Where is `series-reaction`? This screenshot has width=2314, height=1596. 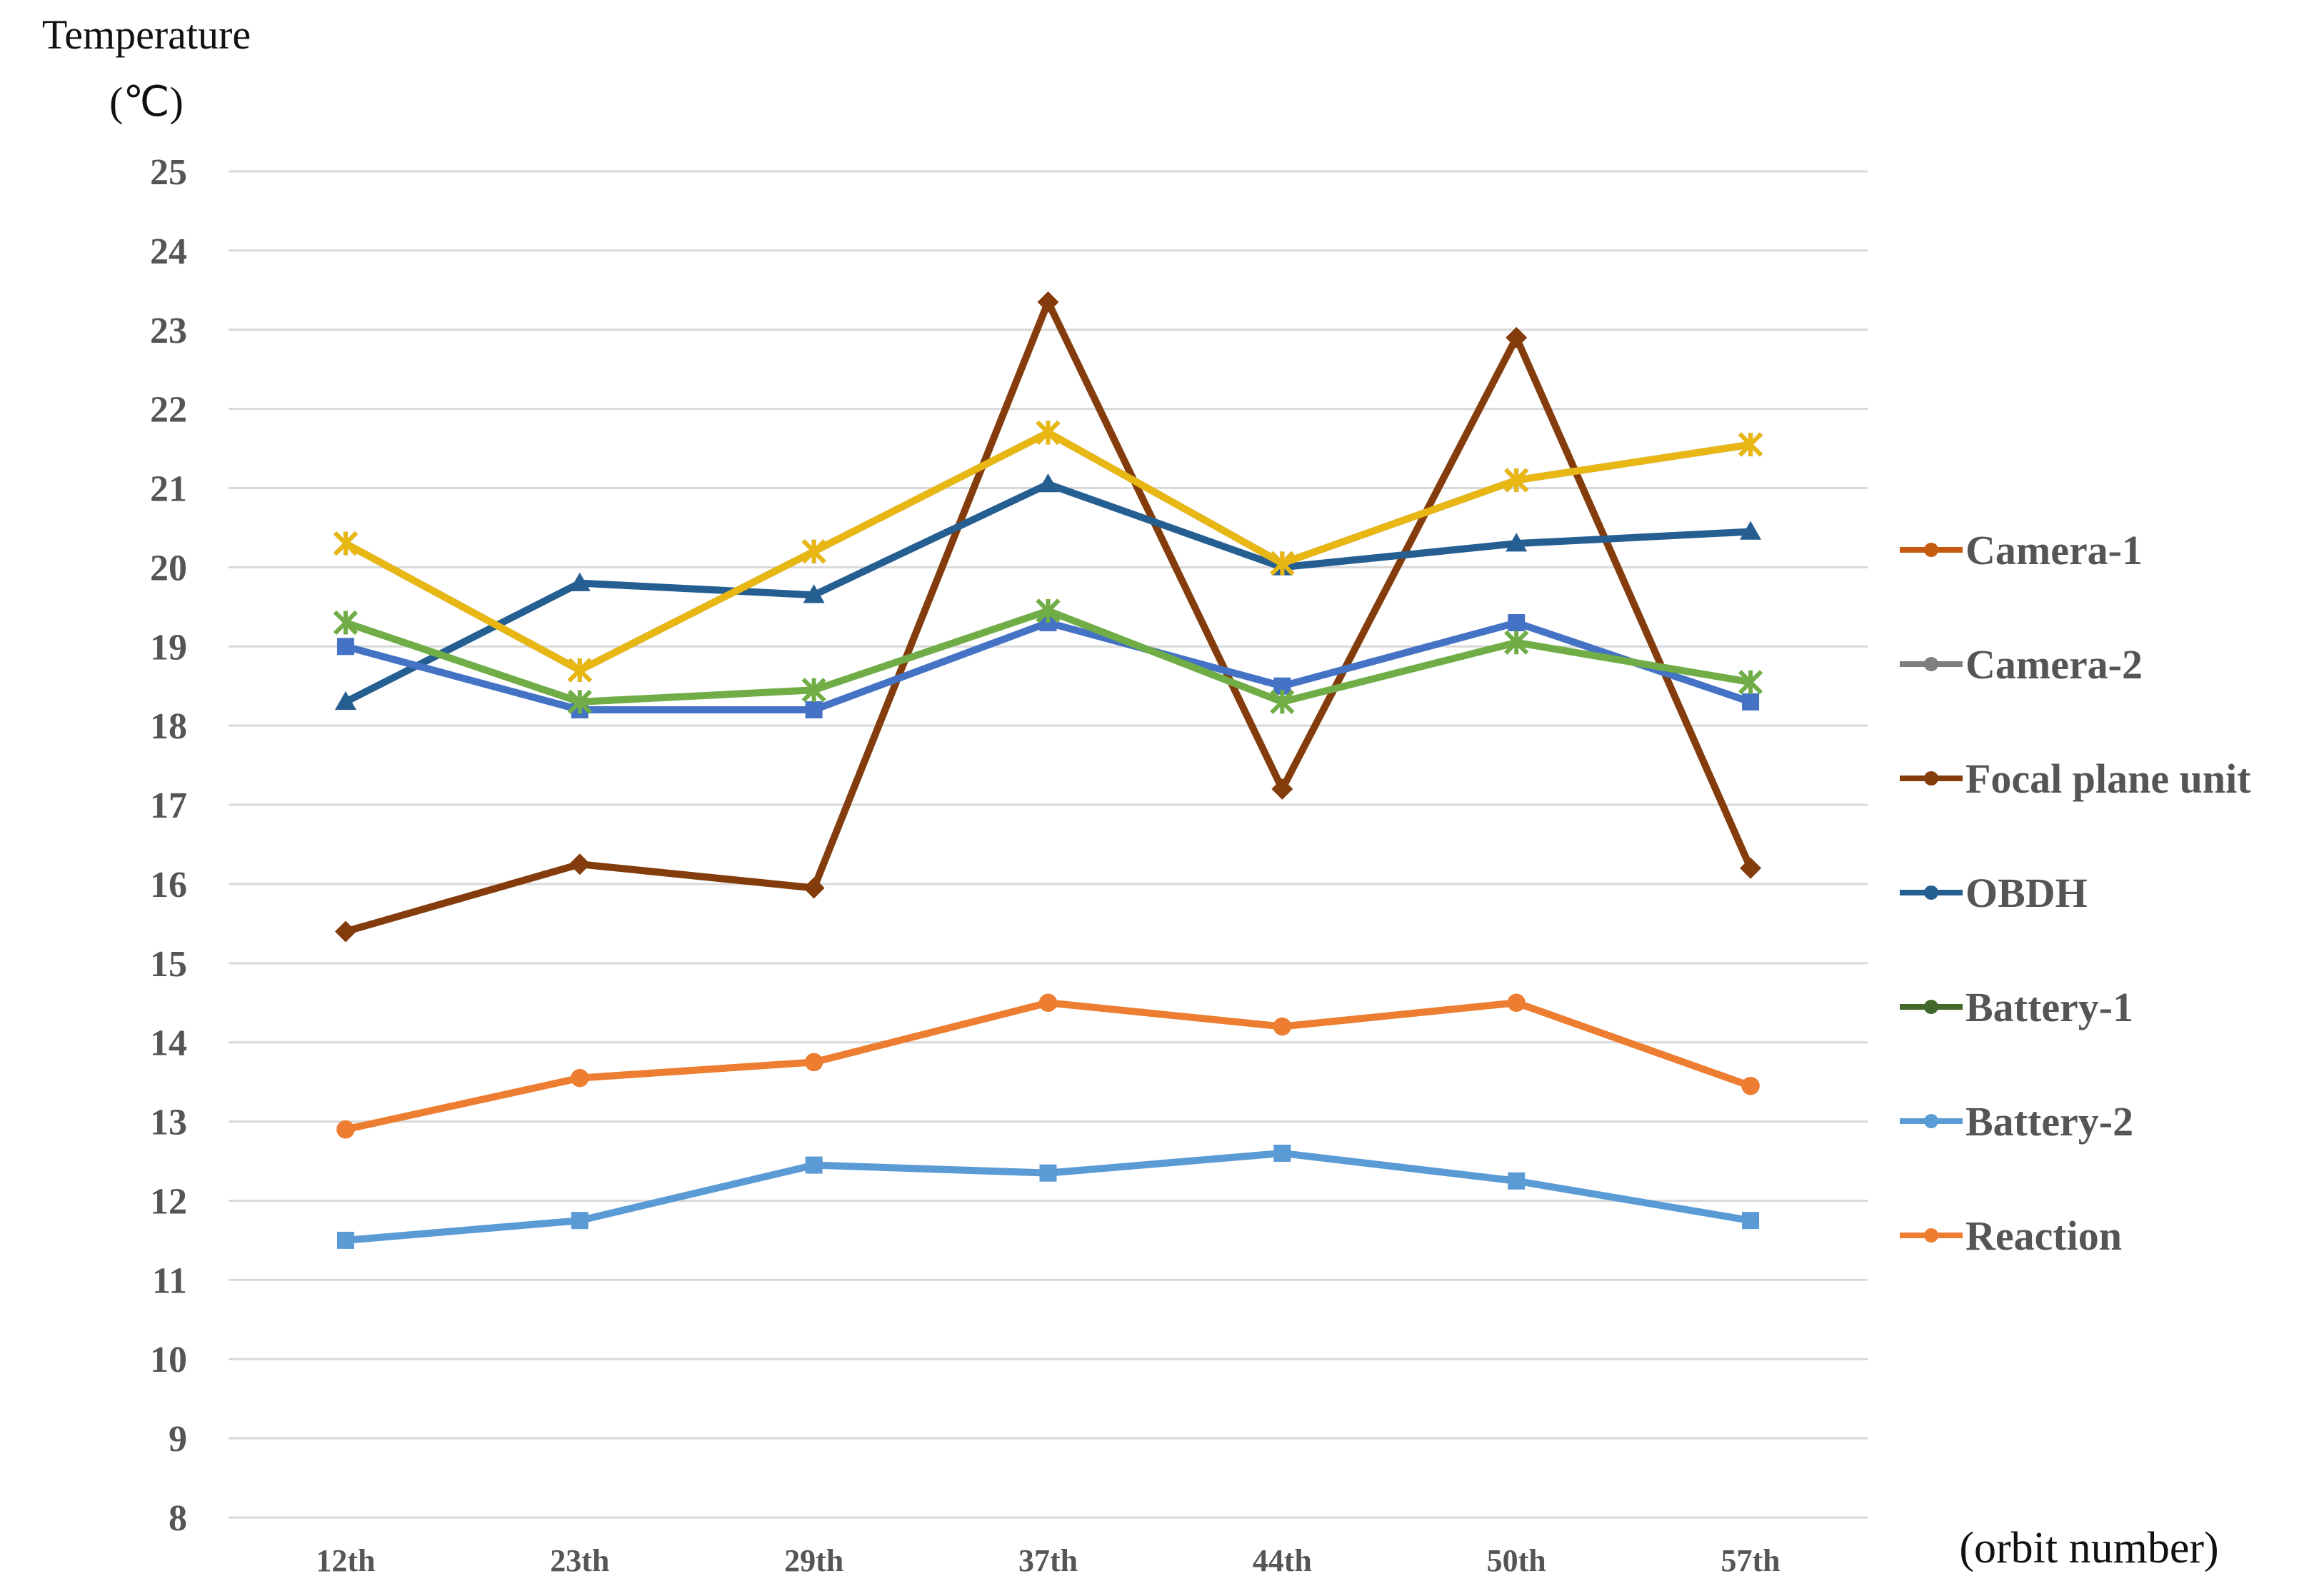
series-reaction is located at coordinates (1048, 1066).